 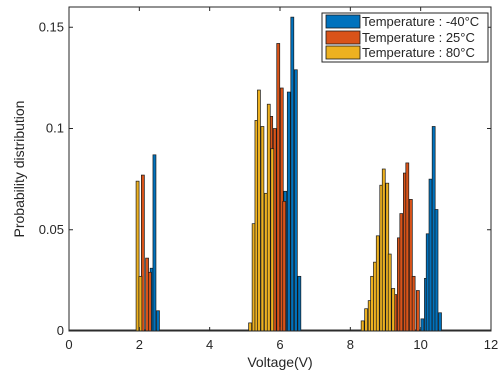 What do you see at coordinates (51, 26) in the screenshot?
I see `y-tick-label: 0.15` at bounding box center [51, 26].